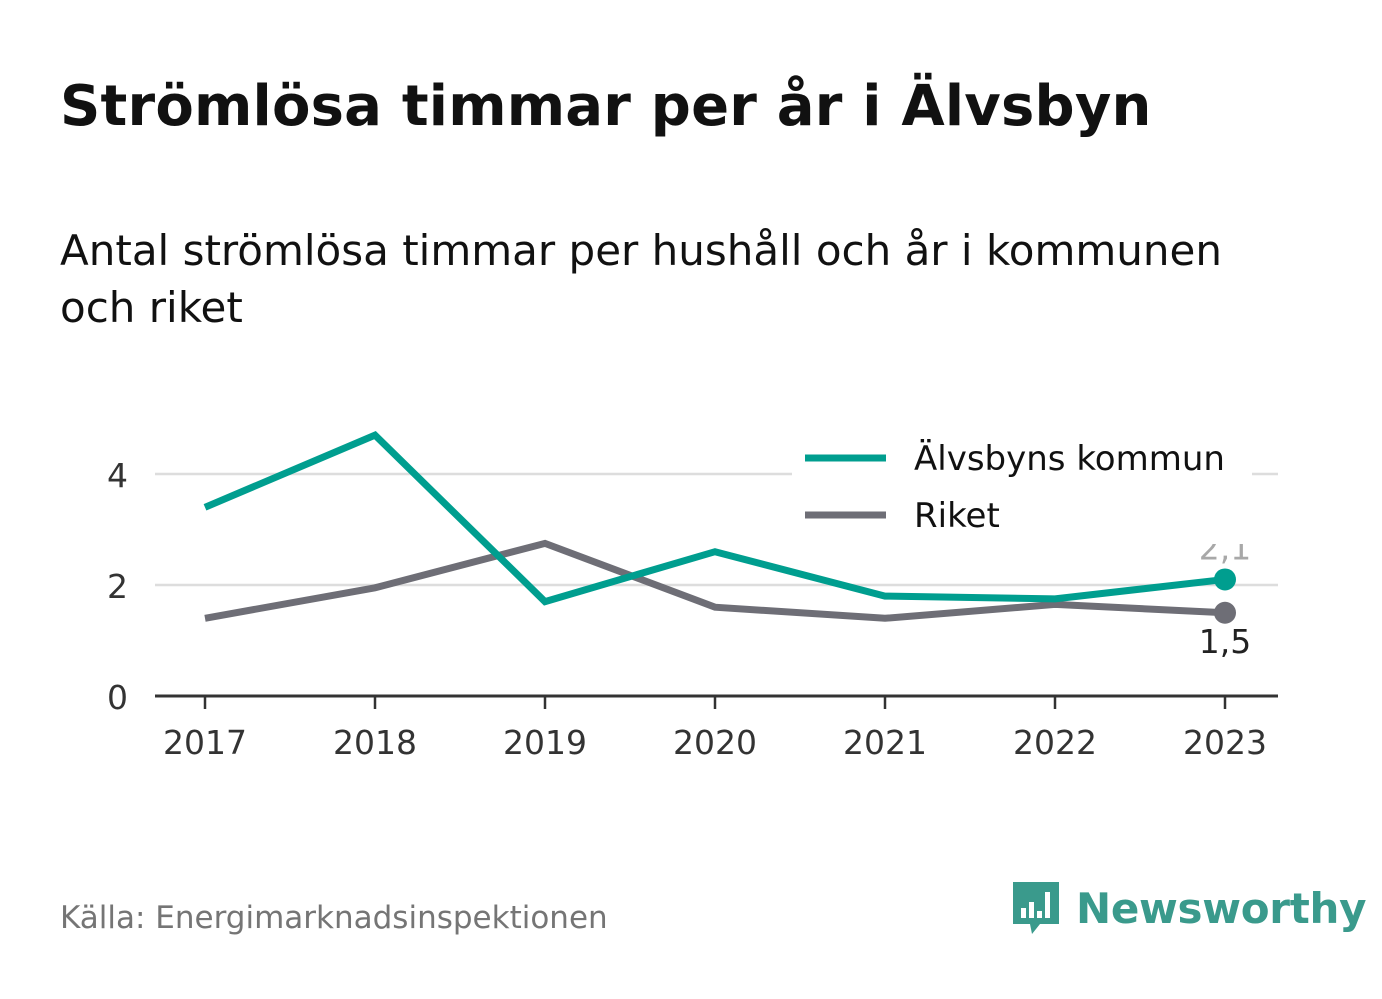 This screenshot has width=1382, height=999. I want to click on y-tick-label: 4, so click(117, 475).